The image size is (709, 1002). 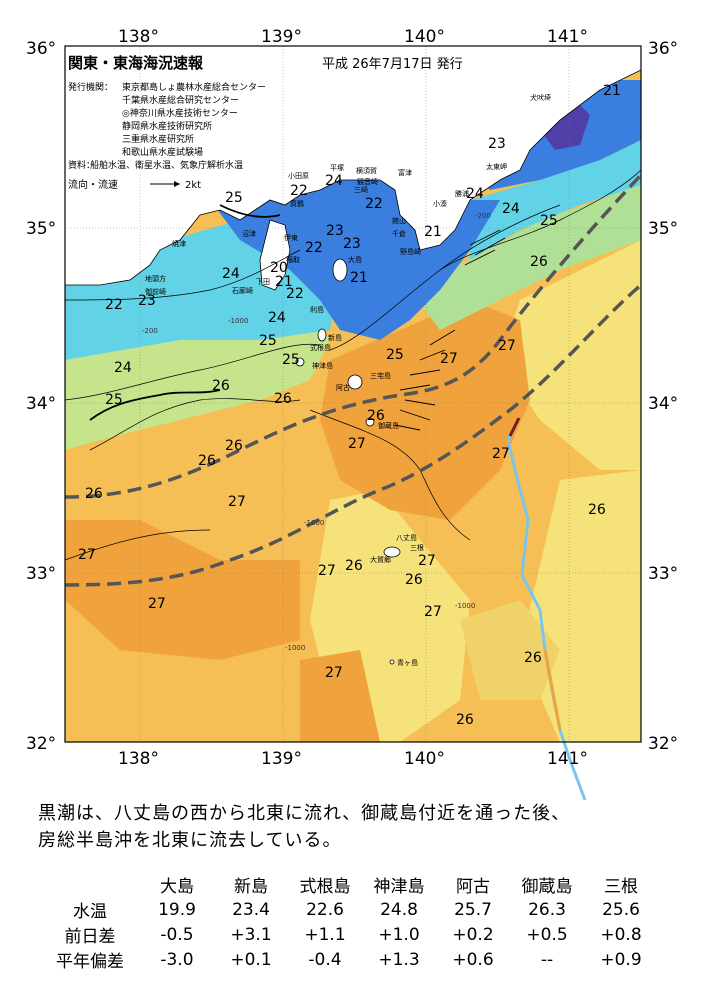 What do you see at coordinates (440, 203) in the screenshot?
I see `place-kominato: 小湊` at bounding box center [440, 203].